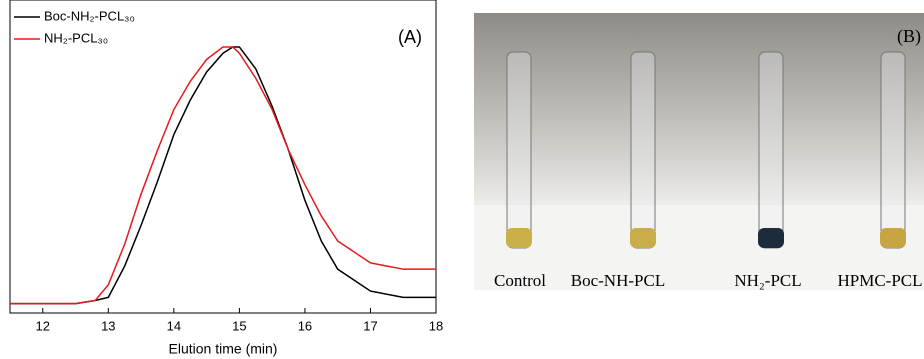  What do you see at coordinates (879, 280) in the screenshot?
I see `vial-label: HPMC-PCL` at bounding box center [879, 280].